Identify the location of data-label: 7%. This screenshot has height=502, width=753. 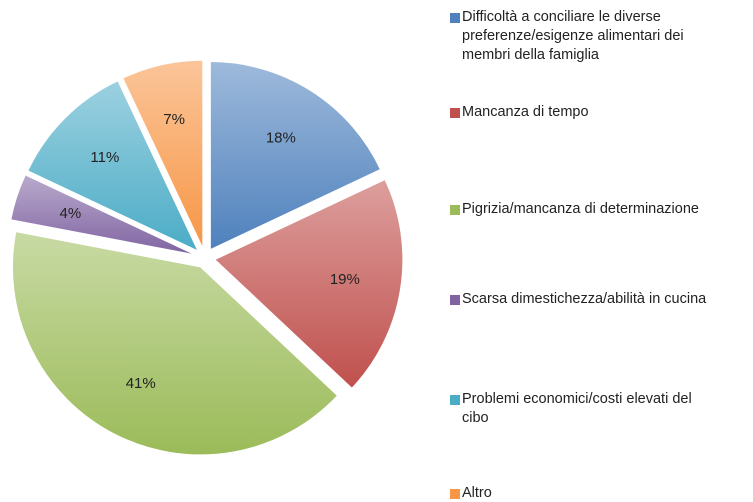
(174, 119).